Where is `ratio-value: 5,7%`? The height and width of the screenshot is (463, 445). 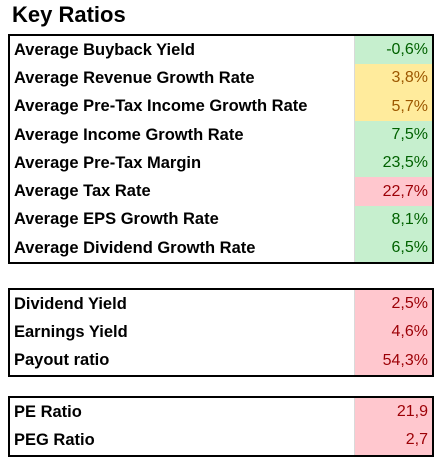
ratio-value: 5,7% is located at coordinates (393, 106).